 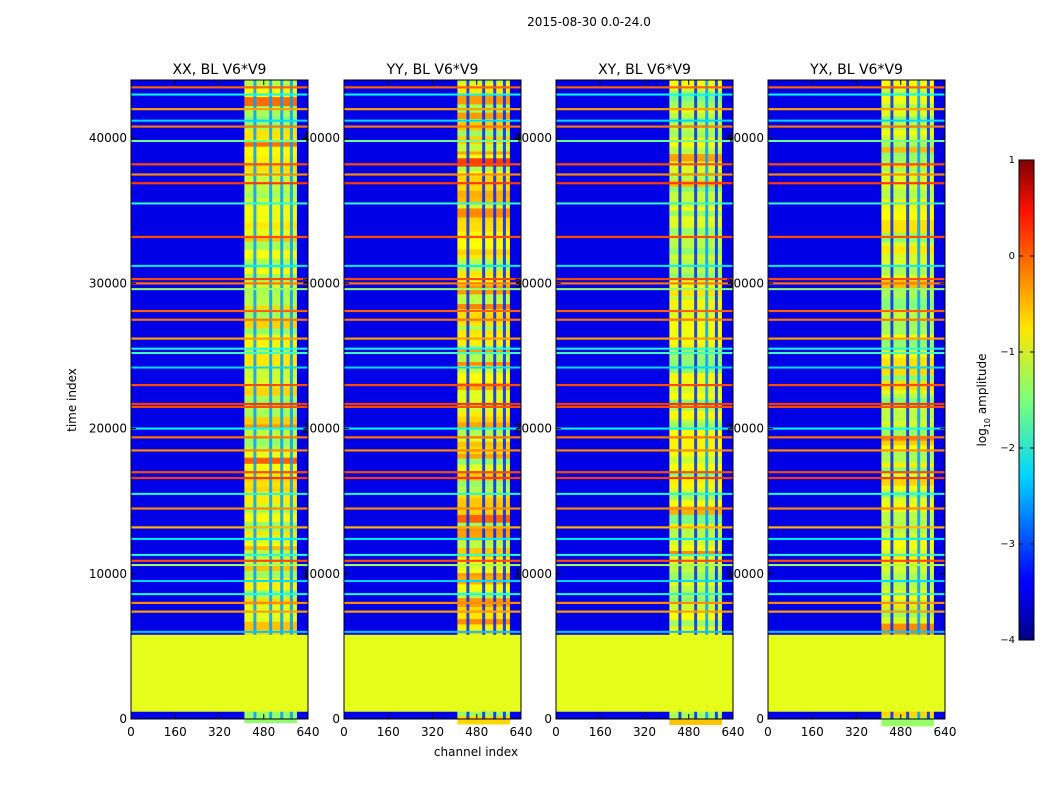 What do you see at coordinates (533, 429) in the screenshot?
I see `y-tick-label: 20000` at bounding box center [533, 429].